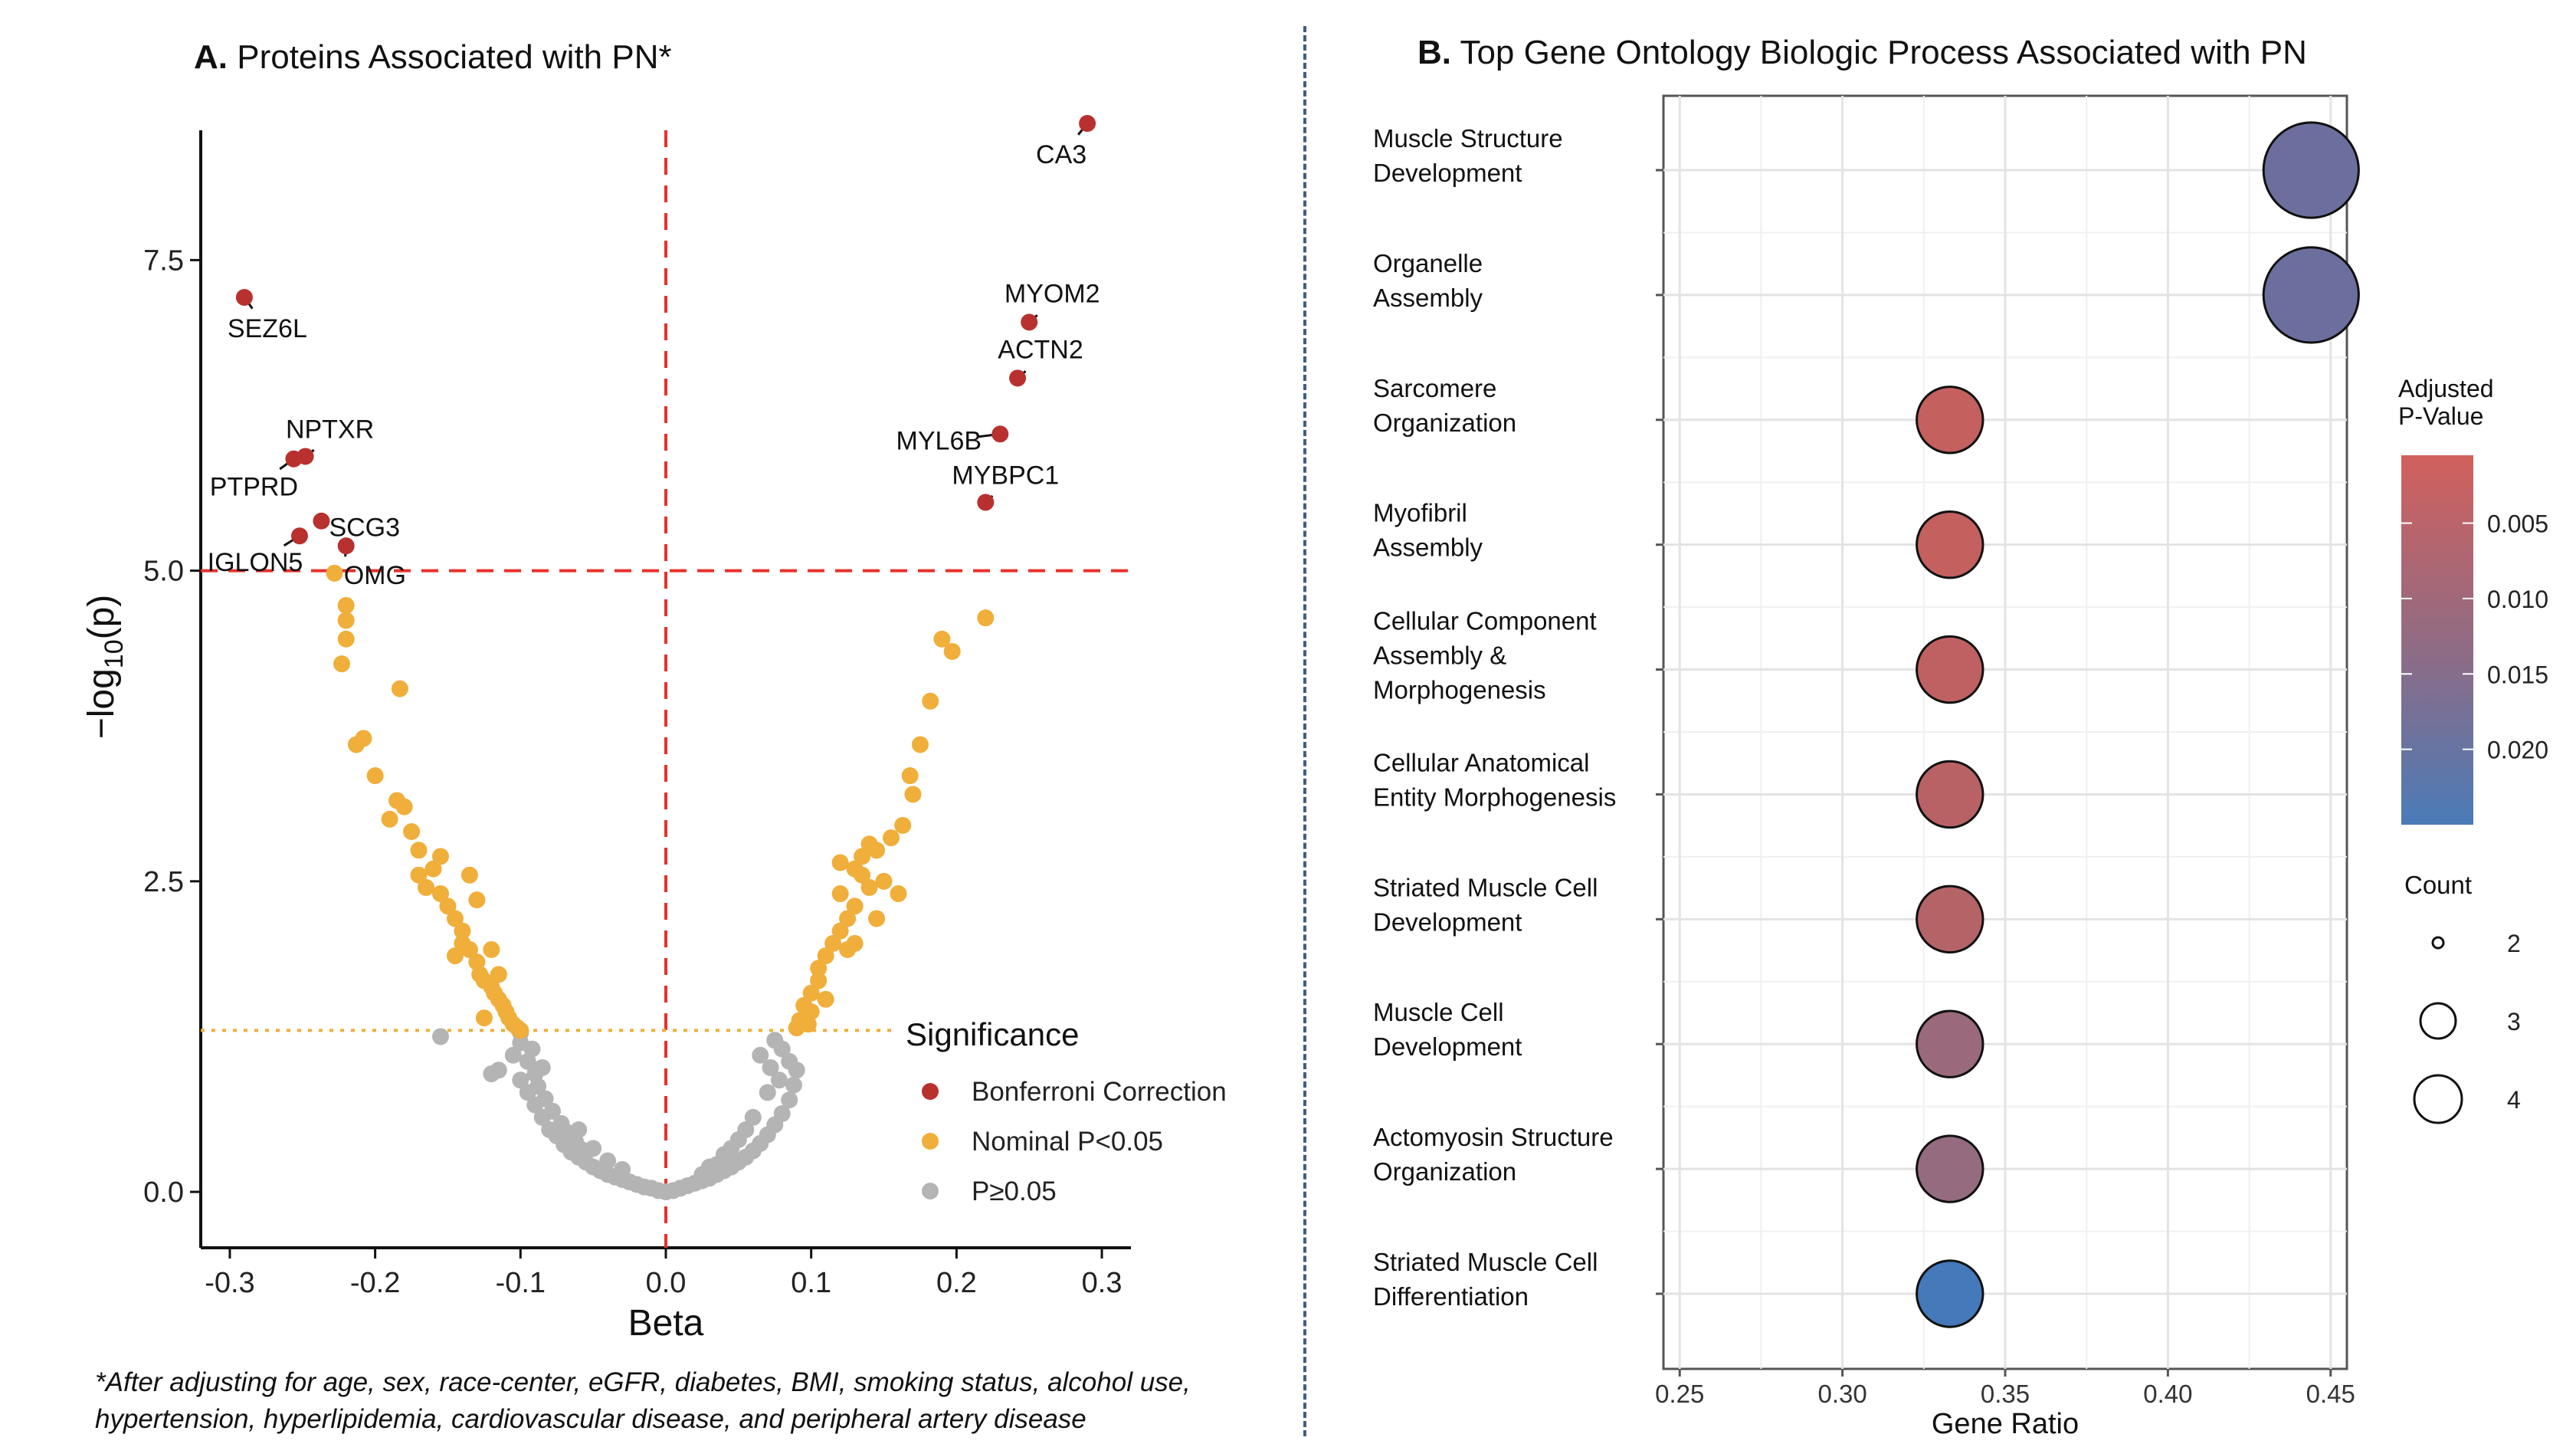 This screenshot has height=1444, width=2576. Describe the element at coordinates (2167, 1394) in the screenshot. I see `go-x-tick-label: 0.40` at that location.